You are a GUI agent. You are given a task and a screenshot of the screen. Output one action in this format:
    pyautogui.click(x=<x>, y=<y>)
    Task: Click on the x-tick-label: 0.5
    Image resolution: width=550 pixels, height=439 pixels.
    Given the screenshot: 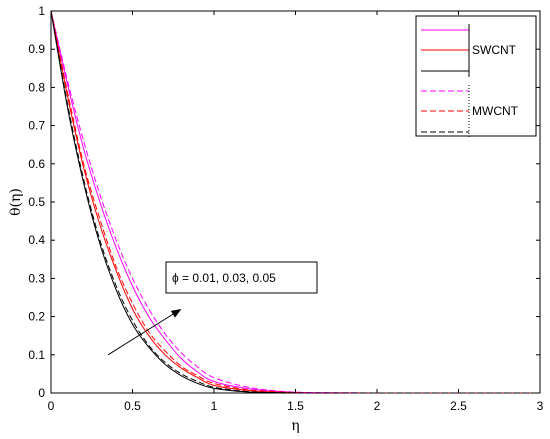 What is the action you would take?
    pyautogui.click(x=132, y=406)
    